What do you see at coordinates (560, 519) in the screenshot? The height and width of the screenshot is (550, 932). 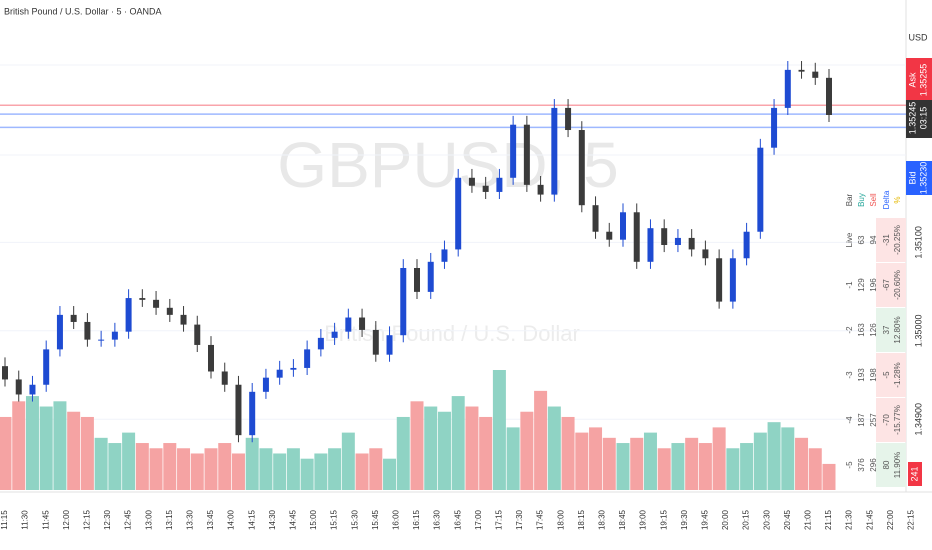 I see `x-tick-label: 18:00` at bounding box center [560, 519].